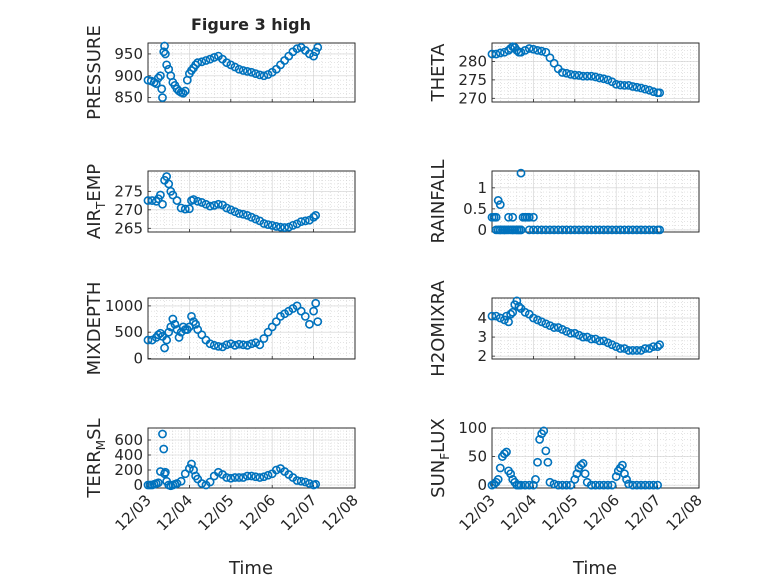 This screenshot has width=778, height=587. What do you see at coordinates (257, 512) in the screenshot?
I see `x-tick-label: 12/06` at bounding box center [257, 512].